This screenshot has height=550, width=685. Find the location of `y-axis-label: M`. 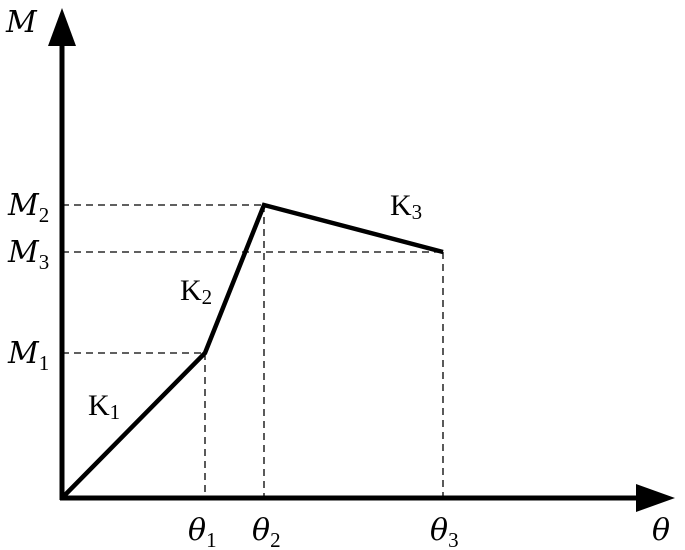

y-axis-label: M is located at coordinates (21, 22).